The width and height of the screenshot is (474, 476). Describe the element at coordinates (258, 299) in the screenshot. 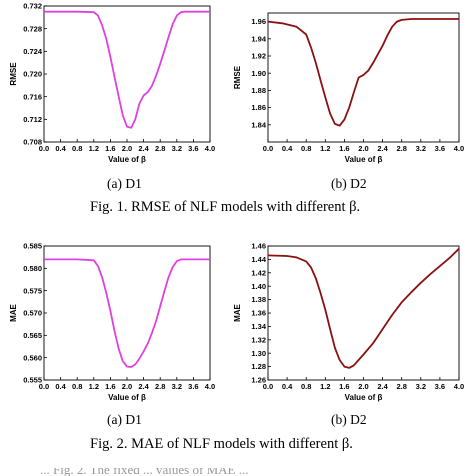

I see `y-tick-label: 1.38` at that location.